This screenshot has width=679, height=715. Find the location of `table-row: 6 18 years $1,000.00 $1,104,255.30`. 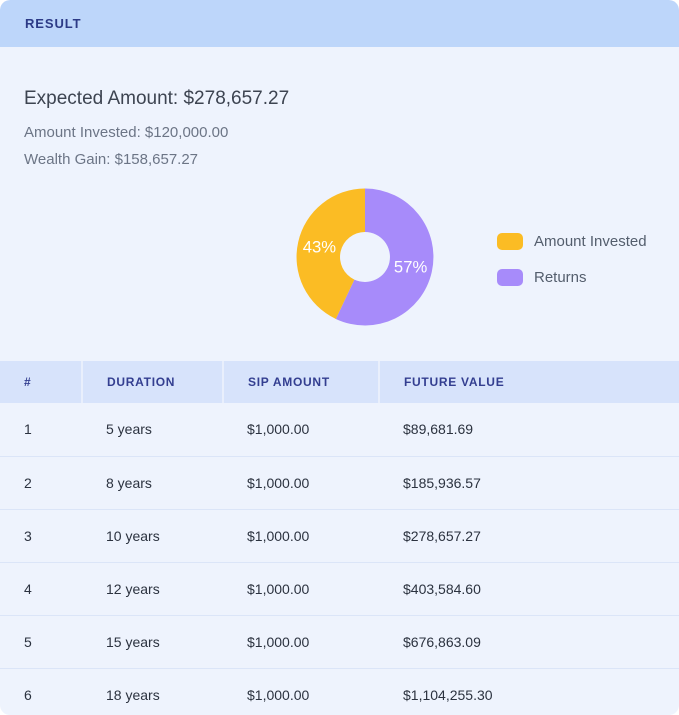

table-row: 6 18 years $1,000.00 $1,104,255.30 is located at coordinates (339, 691).